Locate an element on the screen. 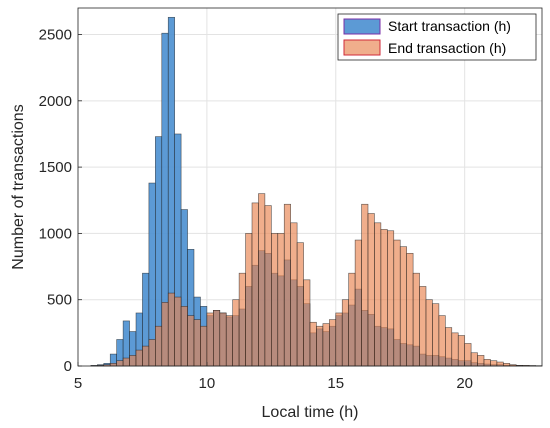 The image size is (550, 428). legend-swatch-end is located at coordinates (362, 47).